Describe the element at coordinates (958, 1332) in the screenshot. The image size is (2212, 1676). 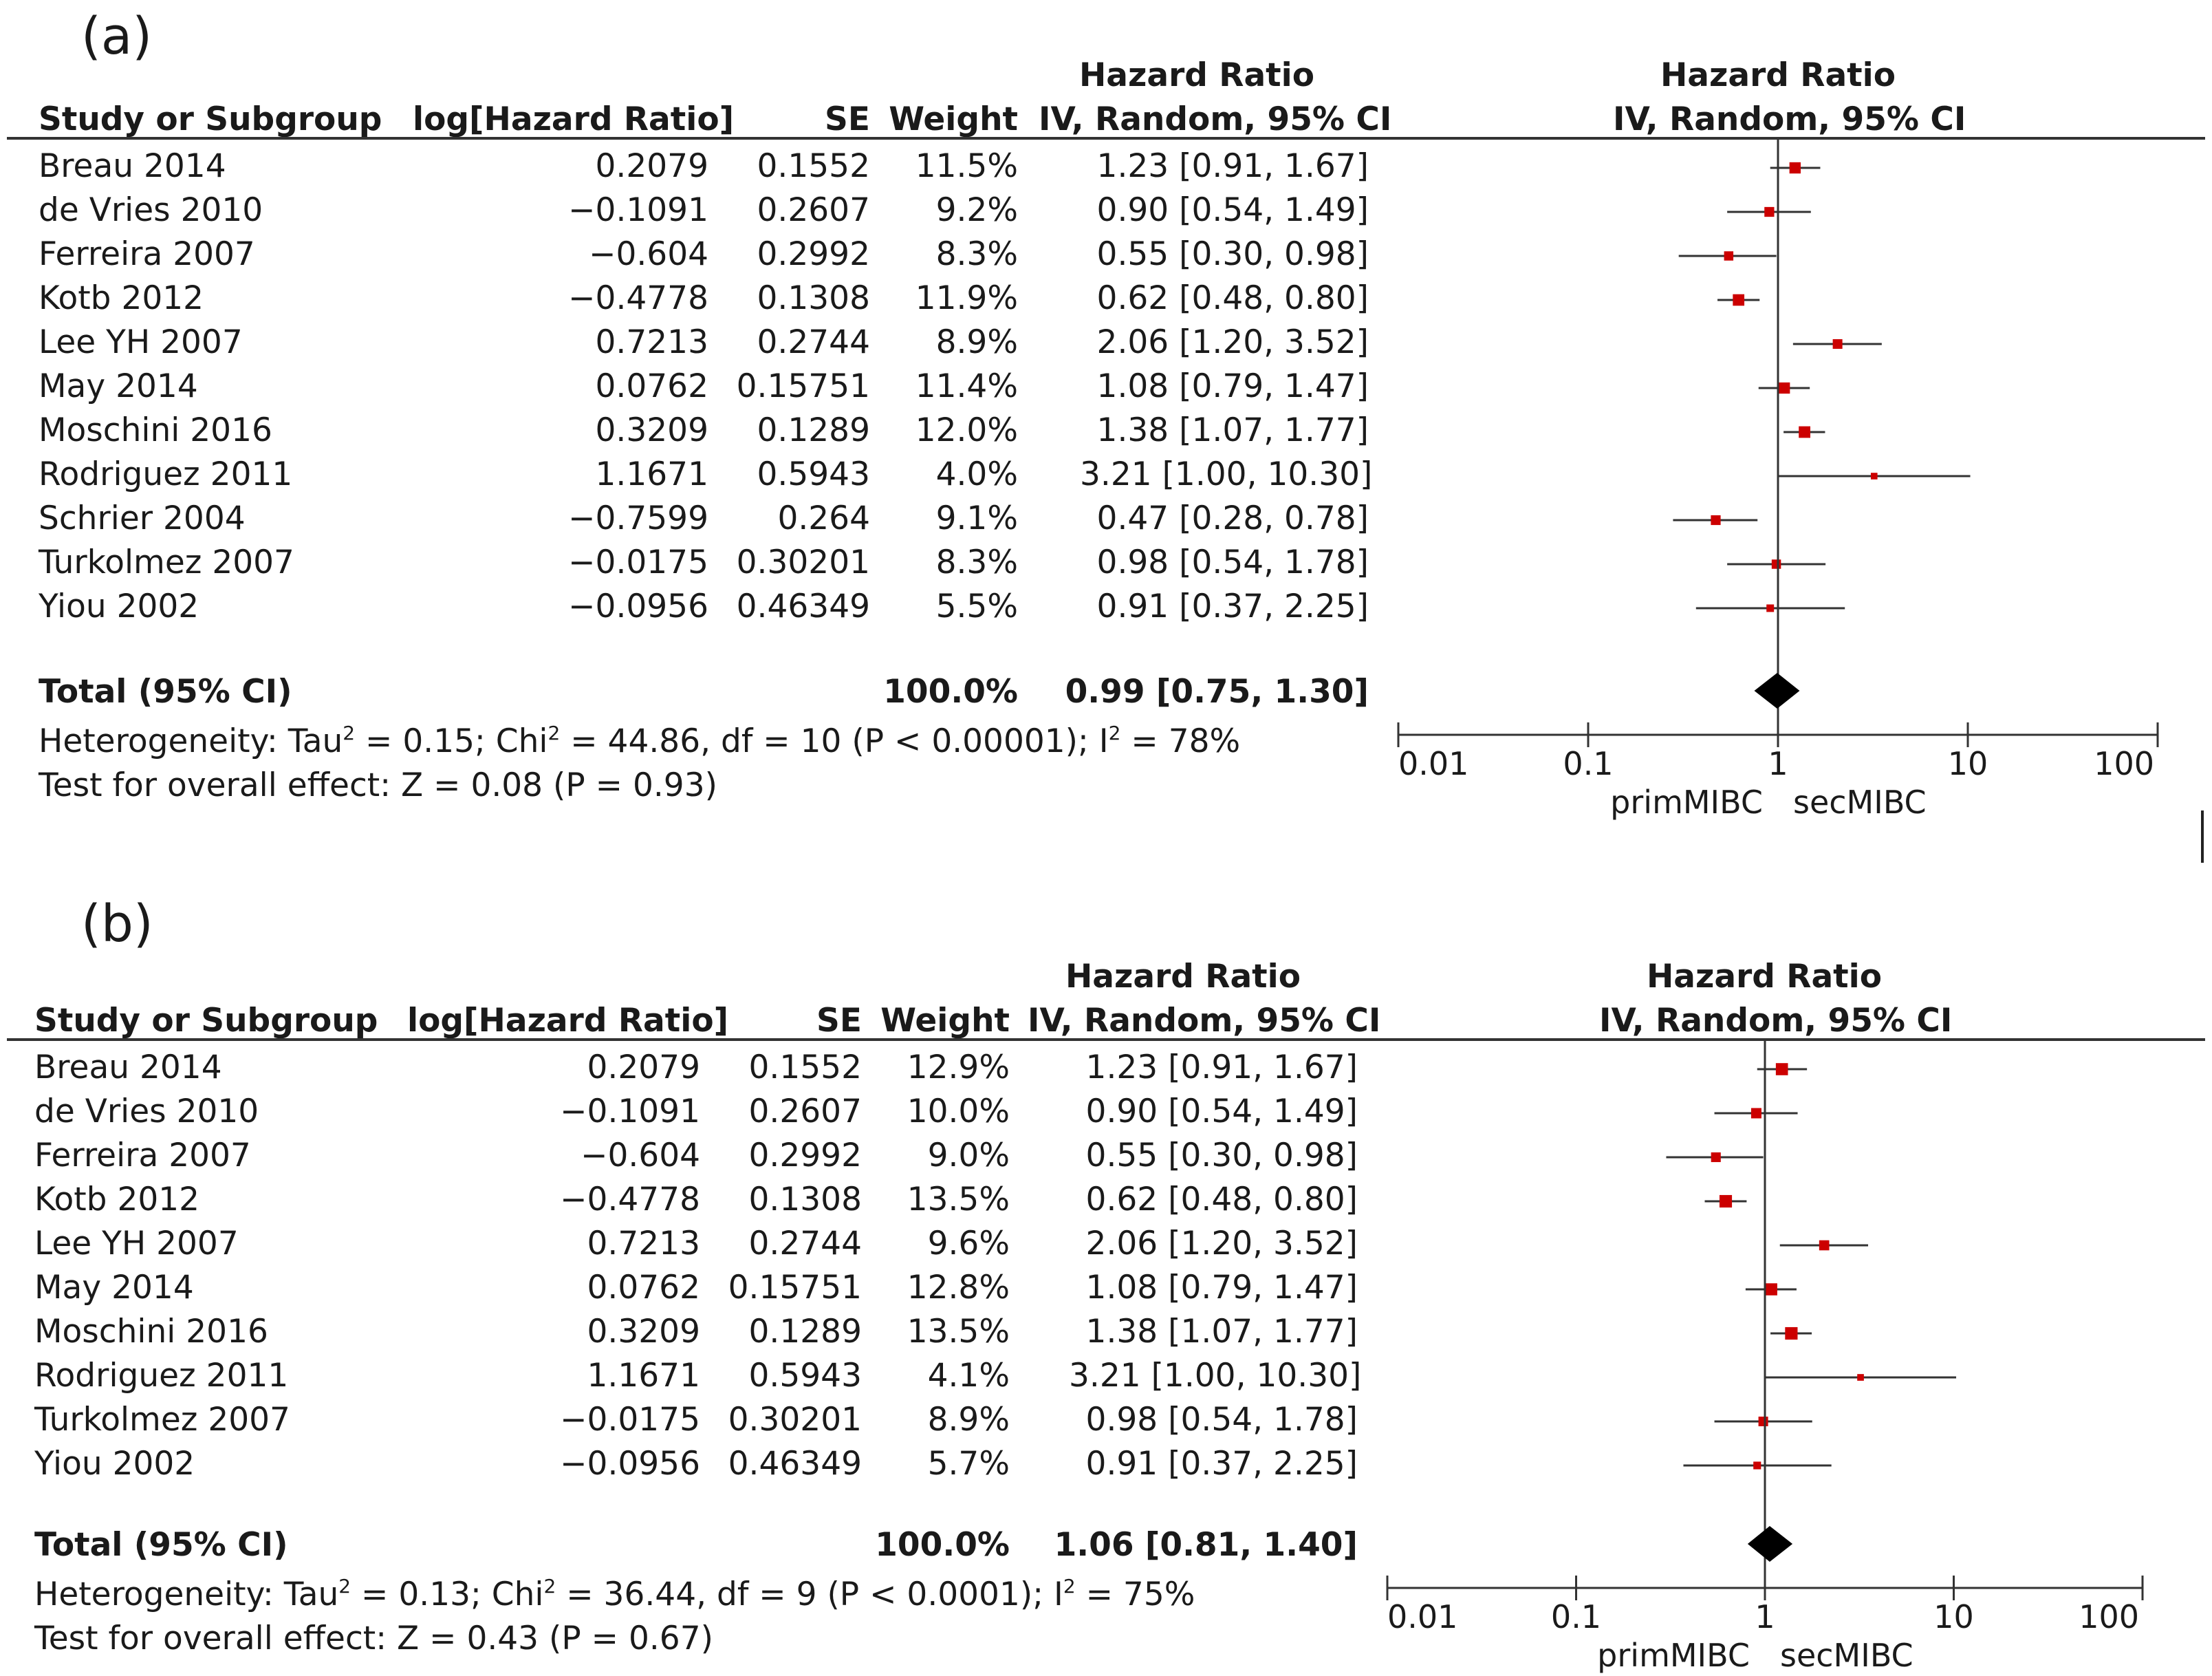
I see `weight-value: 13.5%` at that location.